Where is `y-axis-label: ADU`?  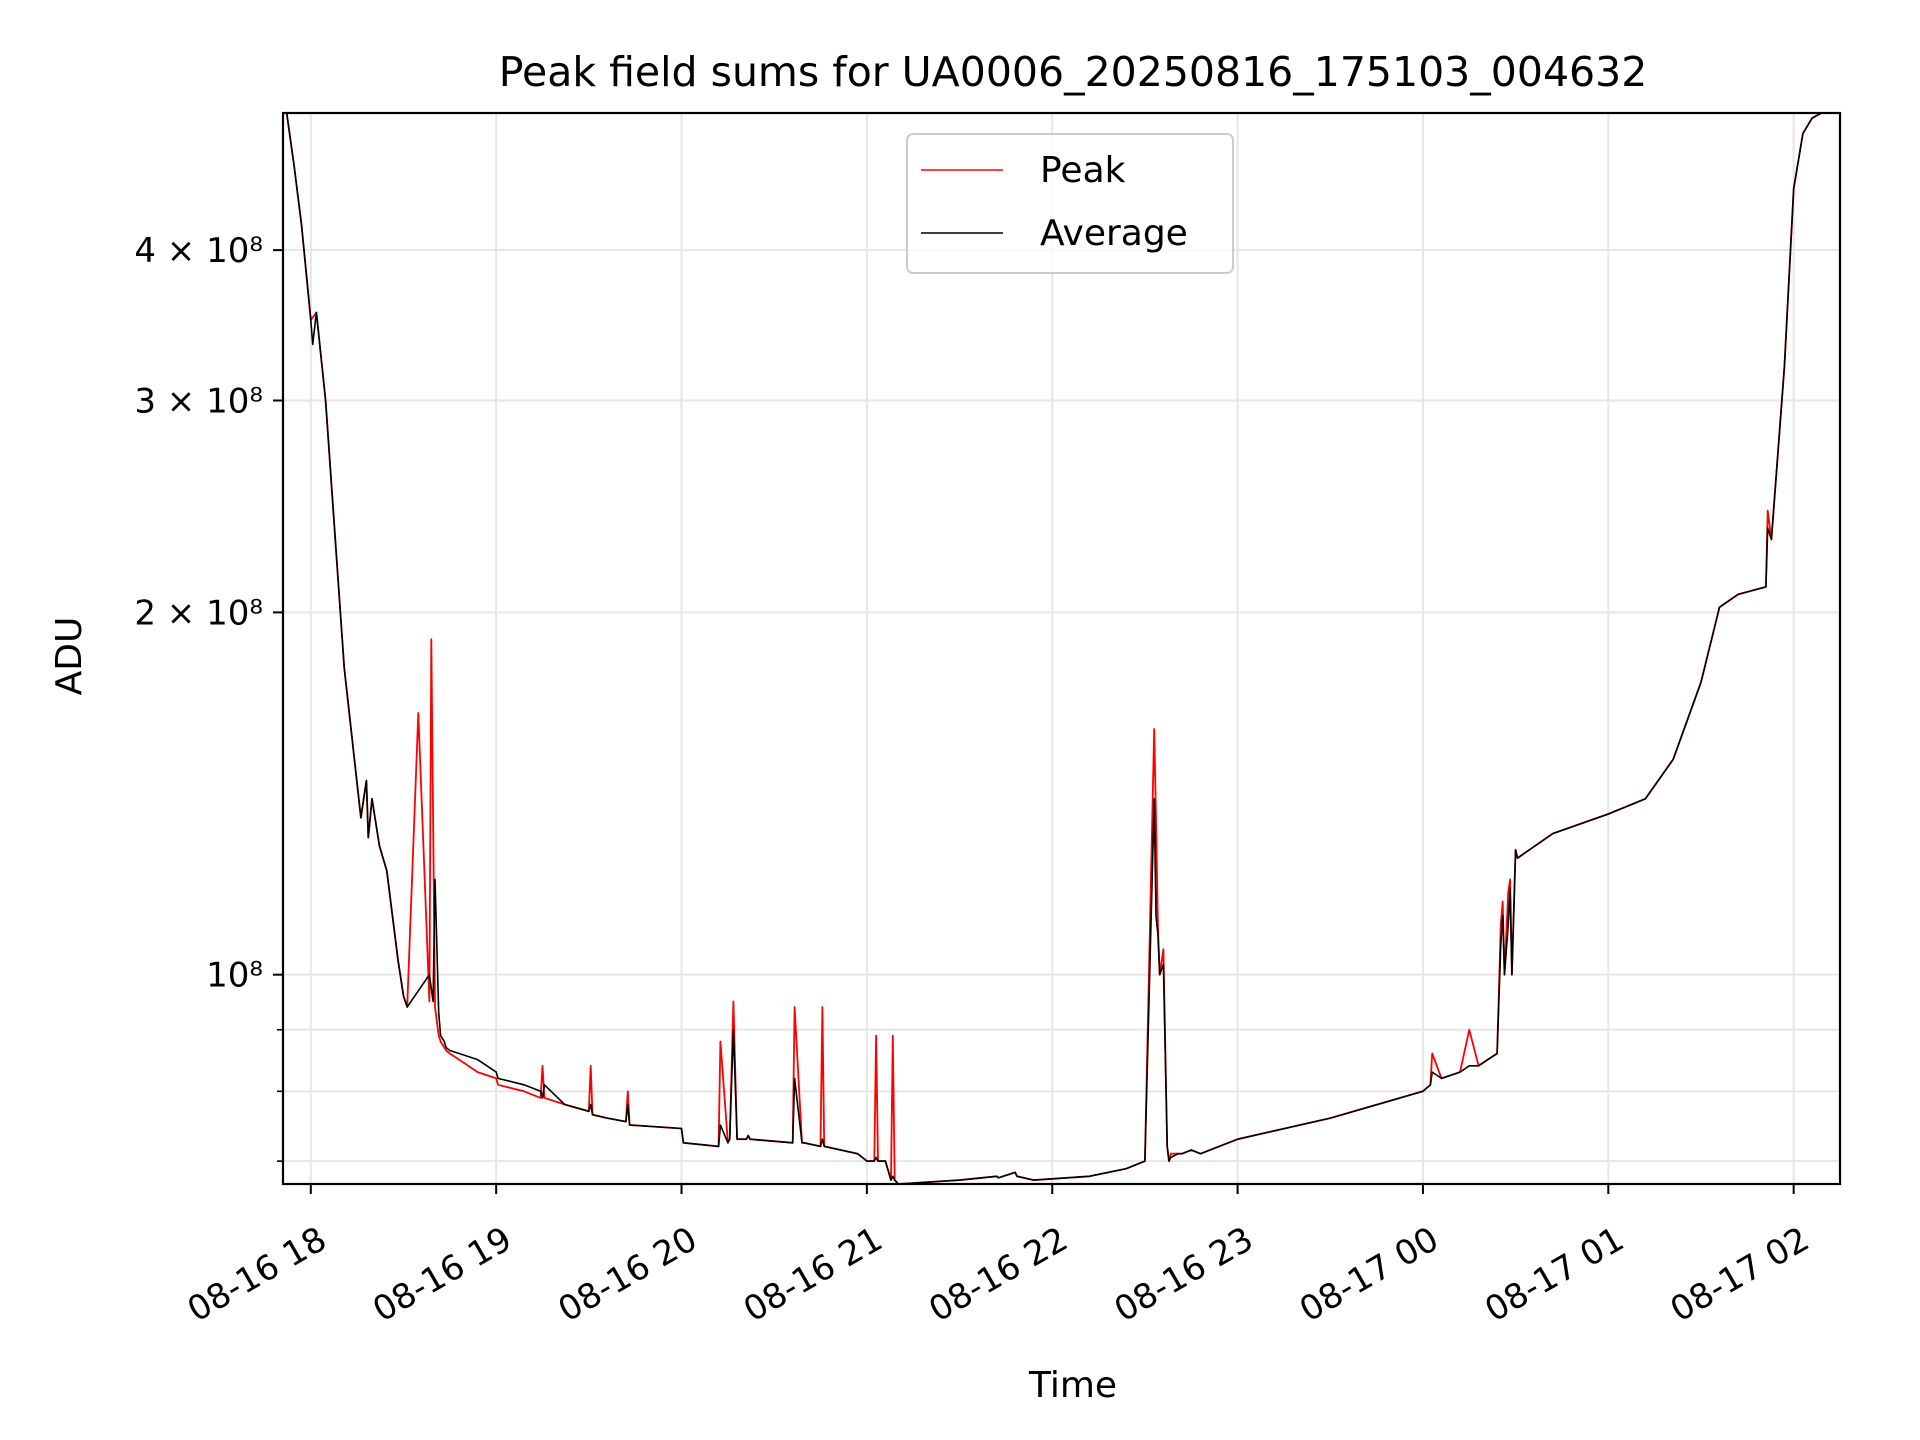
y-axis-label: ADU is located at coordinates (69, 656).